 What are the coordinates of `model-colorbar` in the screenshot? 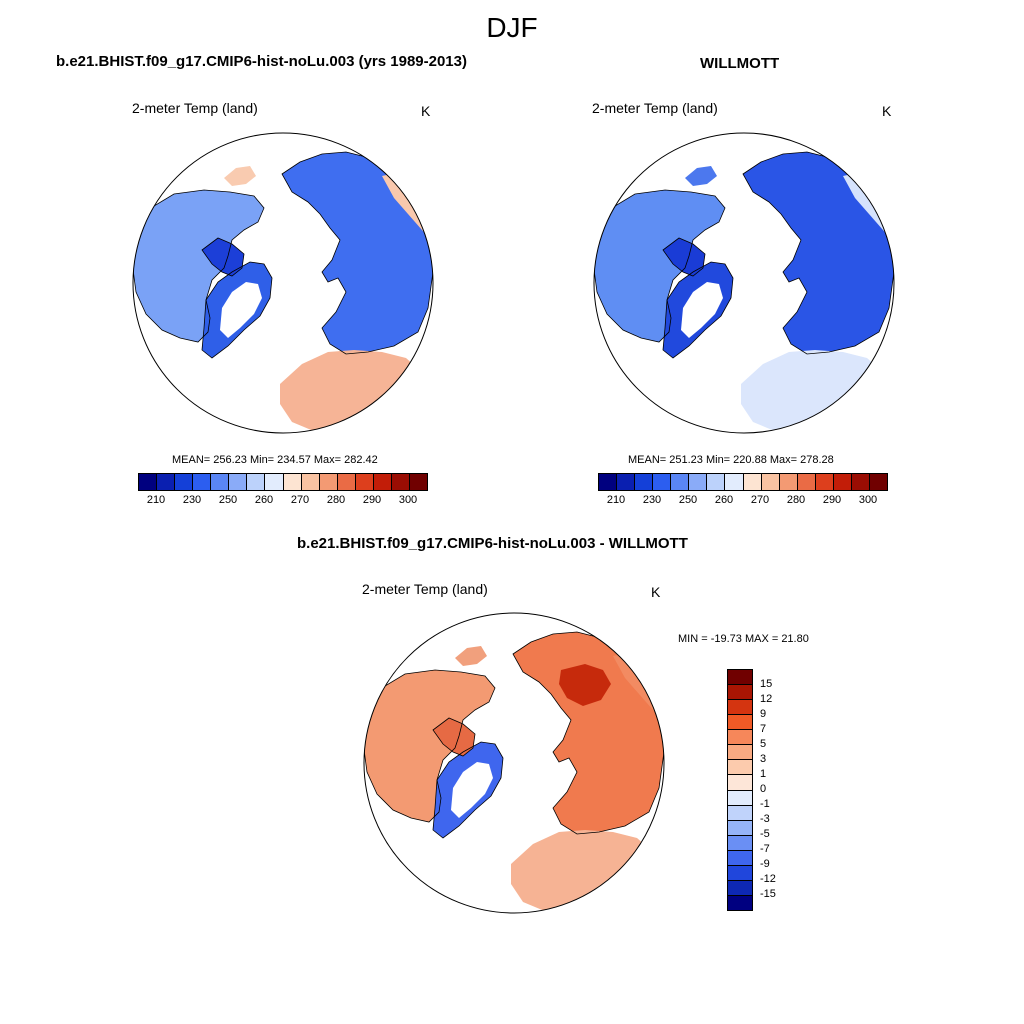 It's located at (283, 482).